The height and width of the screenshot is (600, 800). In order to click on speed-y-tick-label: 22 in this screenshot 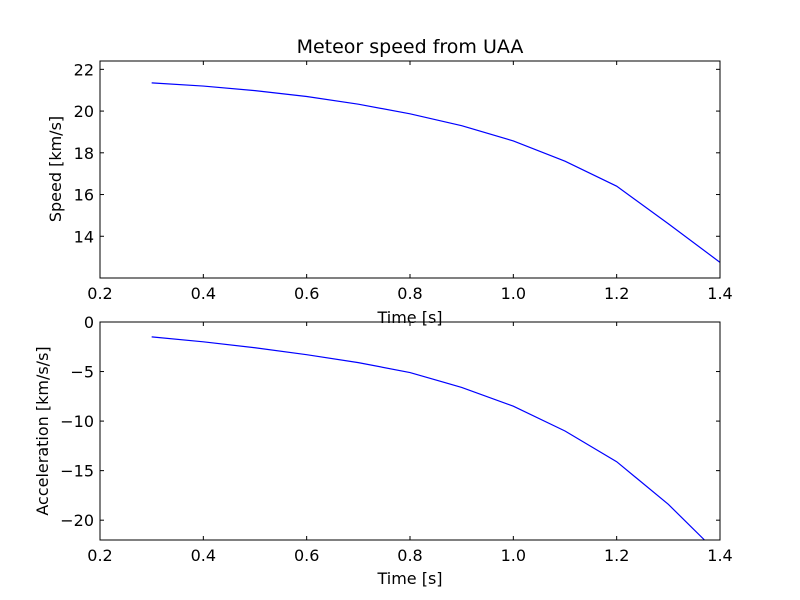, I will do `click(84, 69)`.